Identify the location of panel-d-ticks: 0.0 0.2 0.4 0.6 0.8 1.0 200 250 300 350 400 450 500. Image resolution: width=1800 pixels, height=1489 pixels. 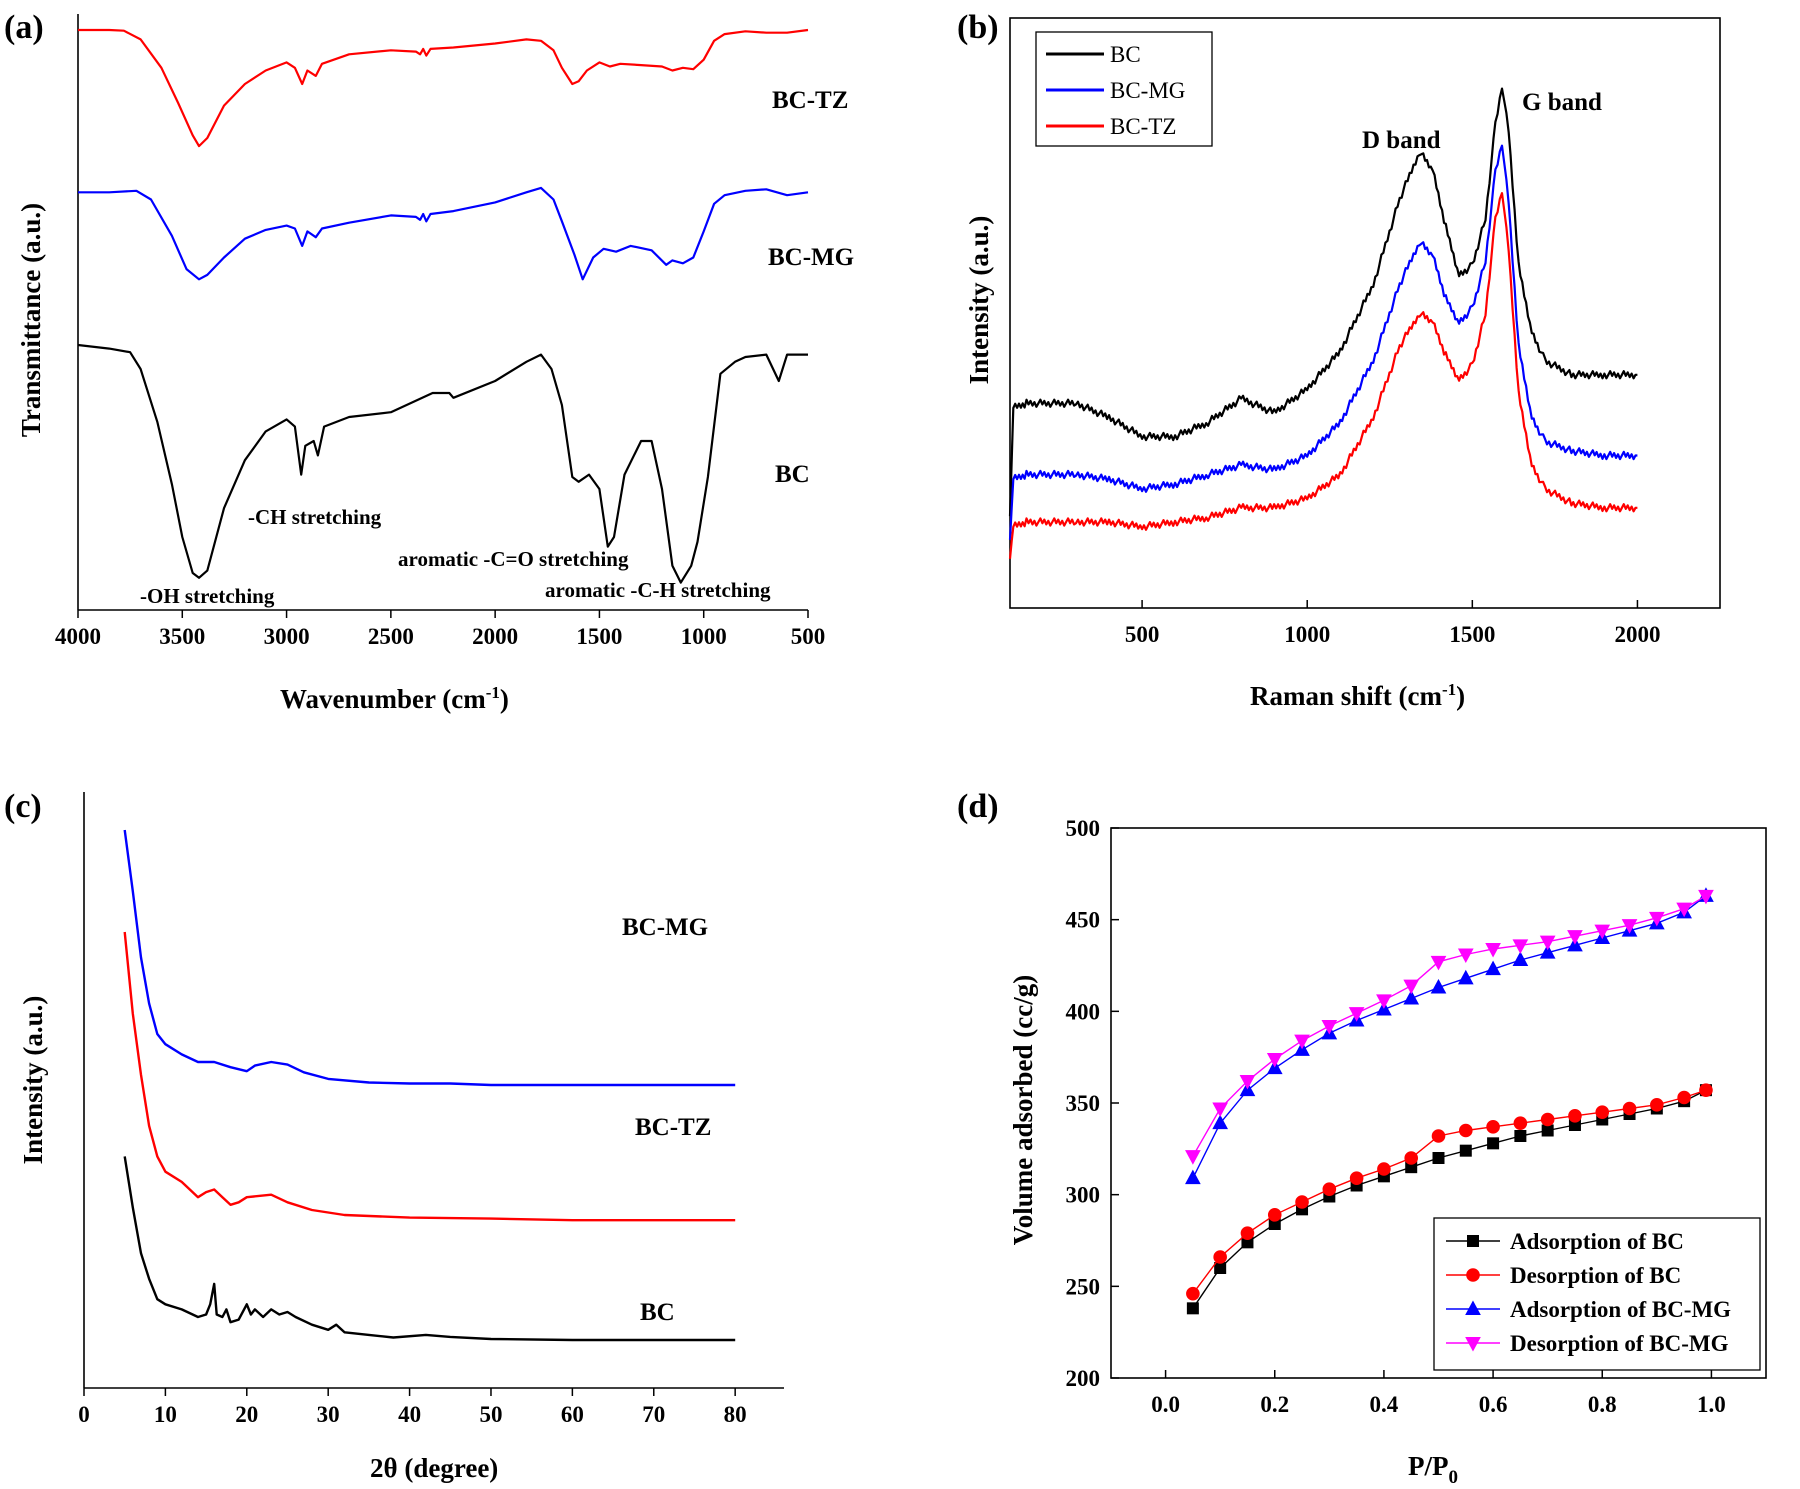
(1396, 1116).